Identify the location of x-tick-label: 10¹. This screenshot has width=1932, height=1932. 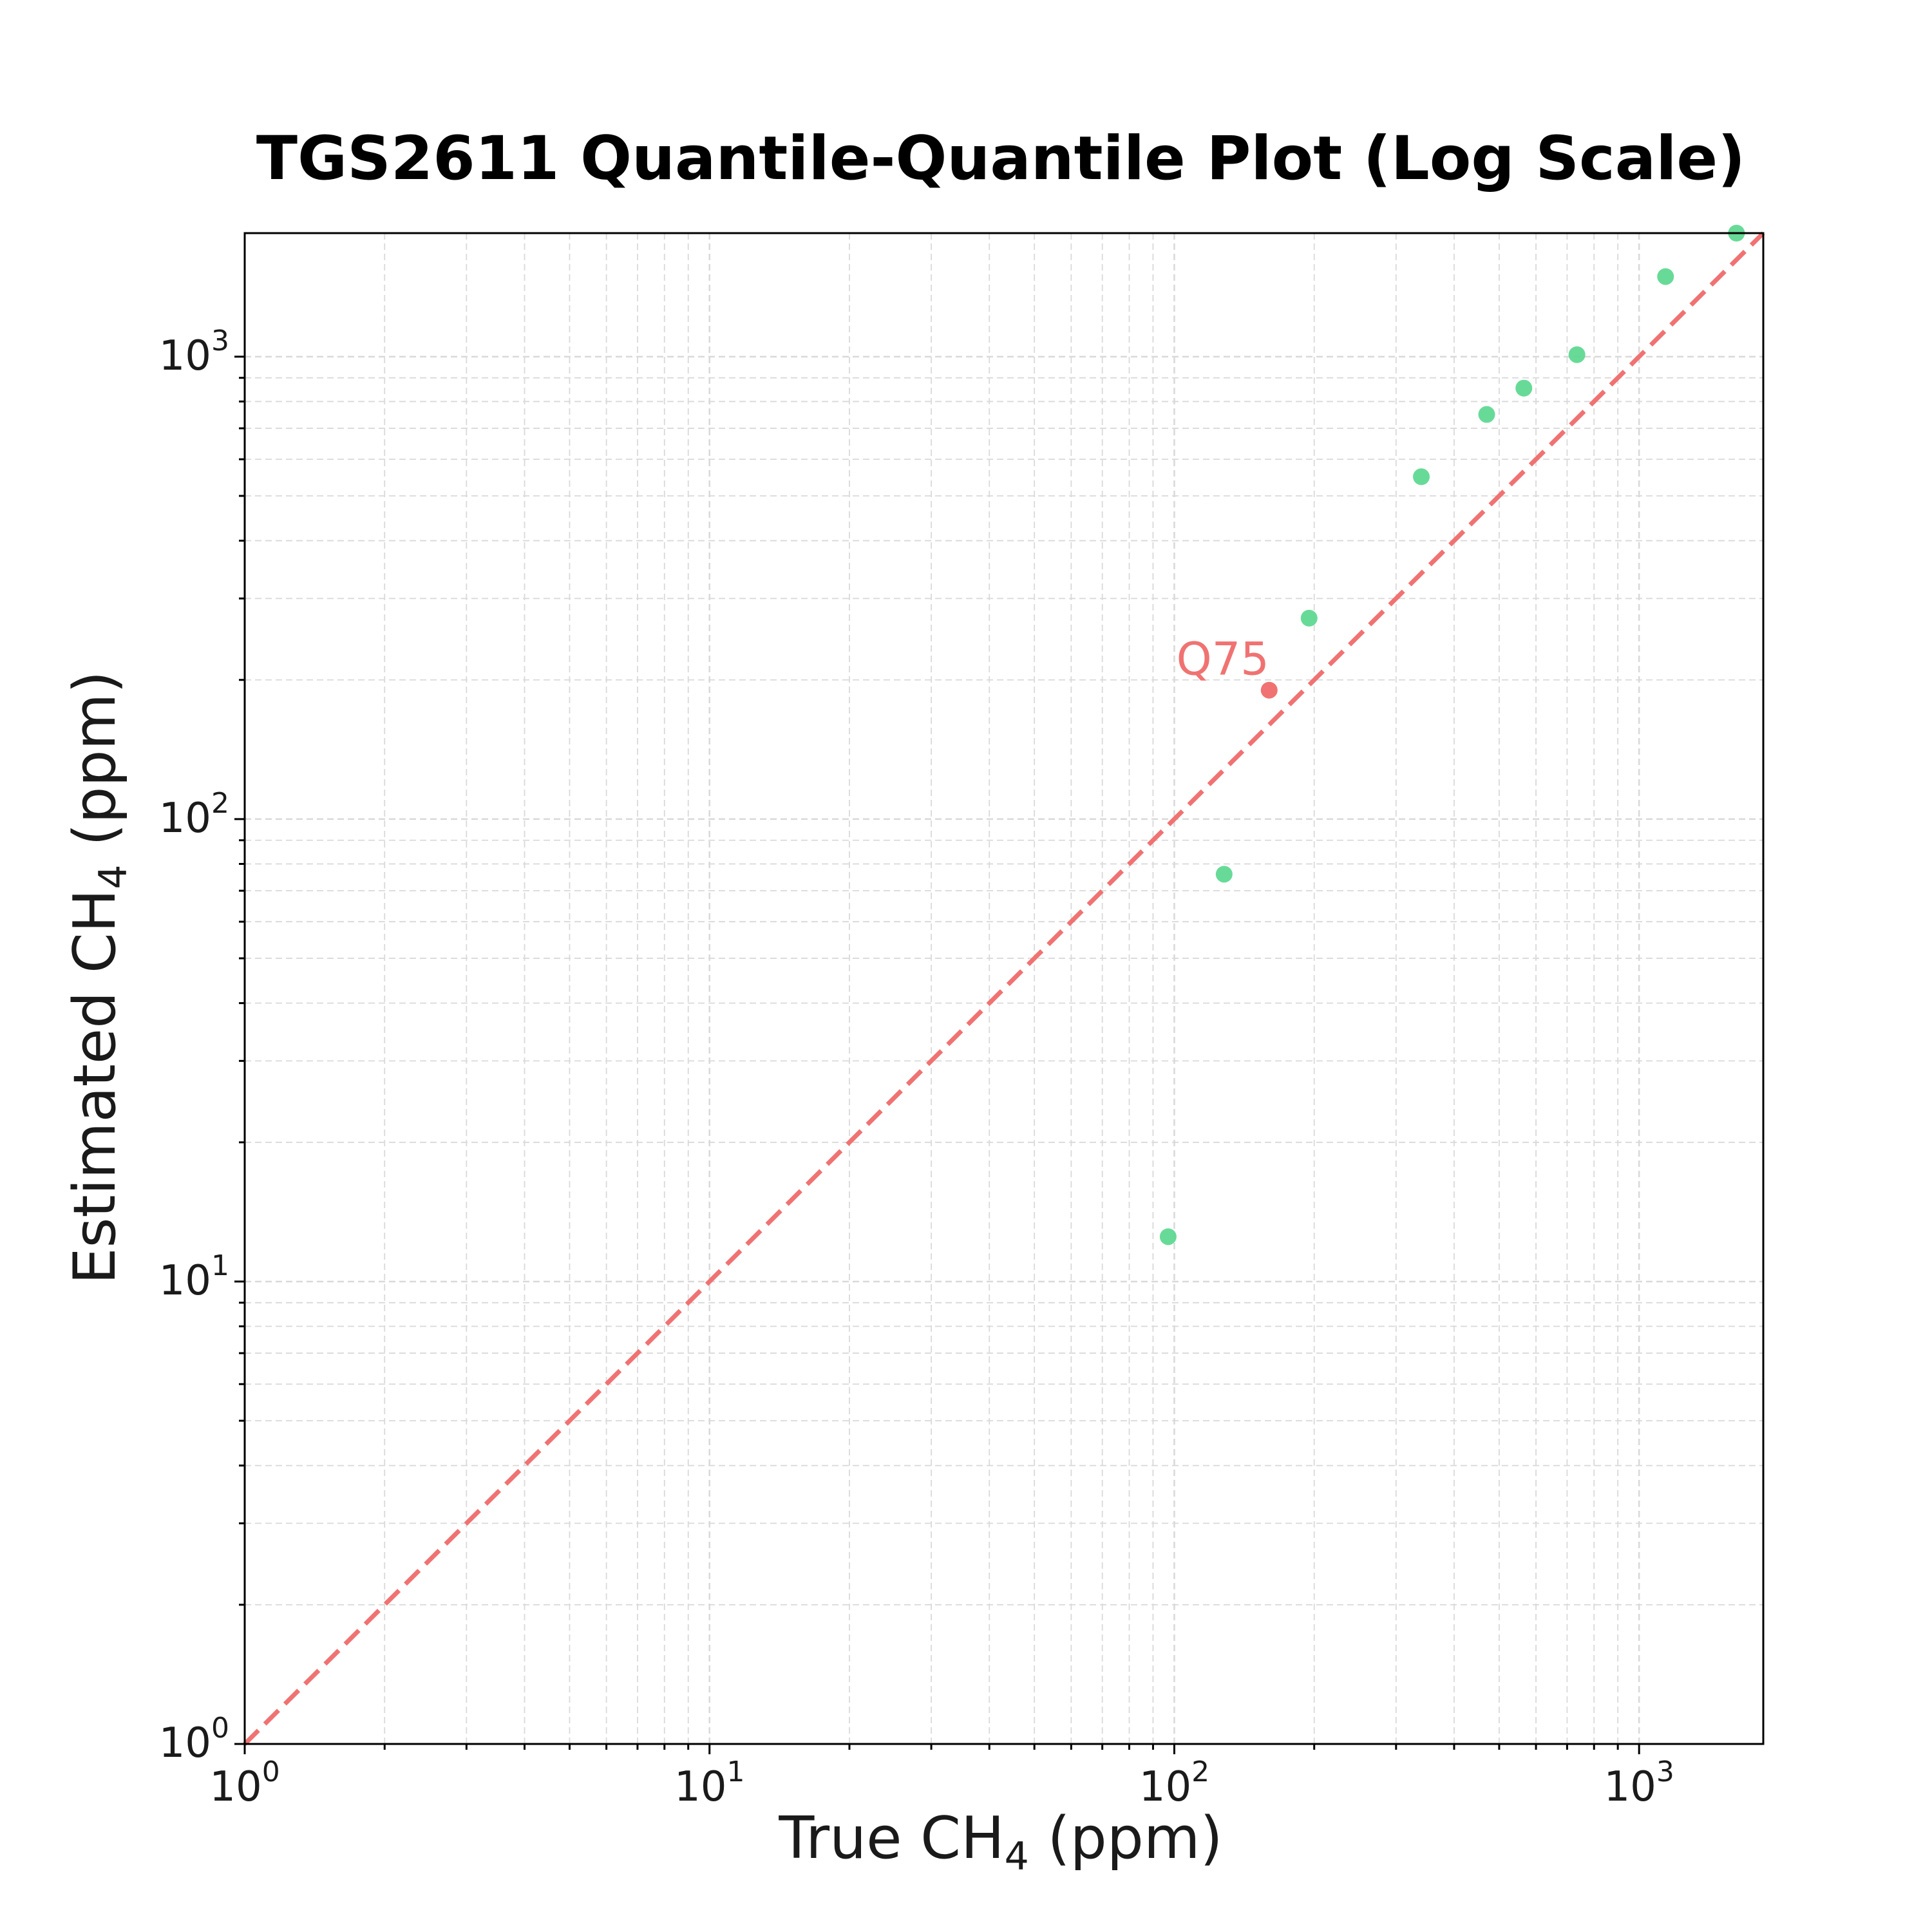
(709, 1783).